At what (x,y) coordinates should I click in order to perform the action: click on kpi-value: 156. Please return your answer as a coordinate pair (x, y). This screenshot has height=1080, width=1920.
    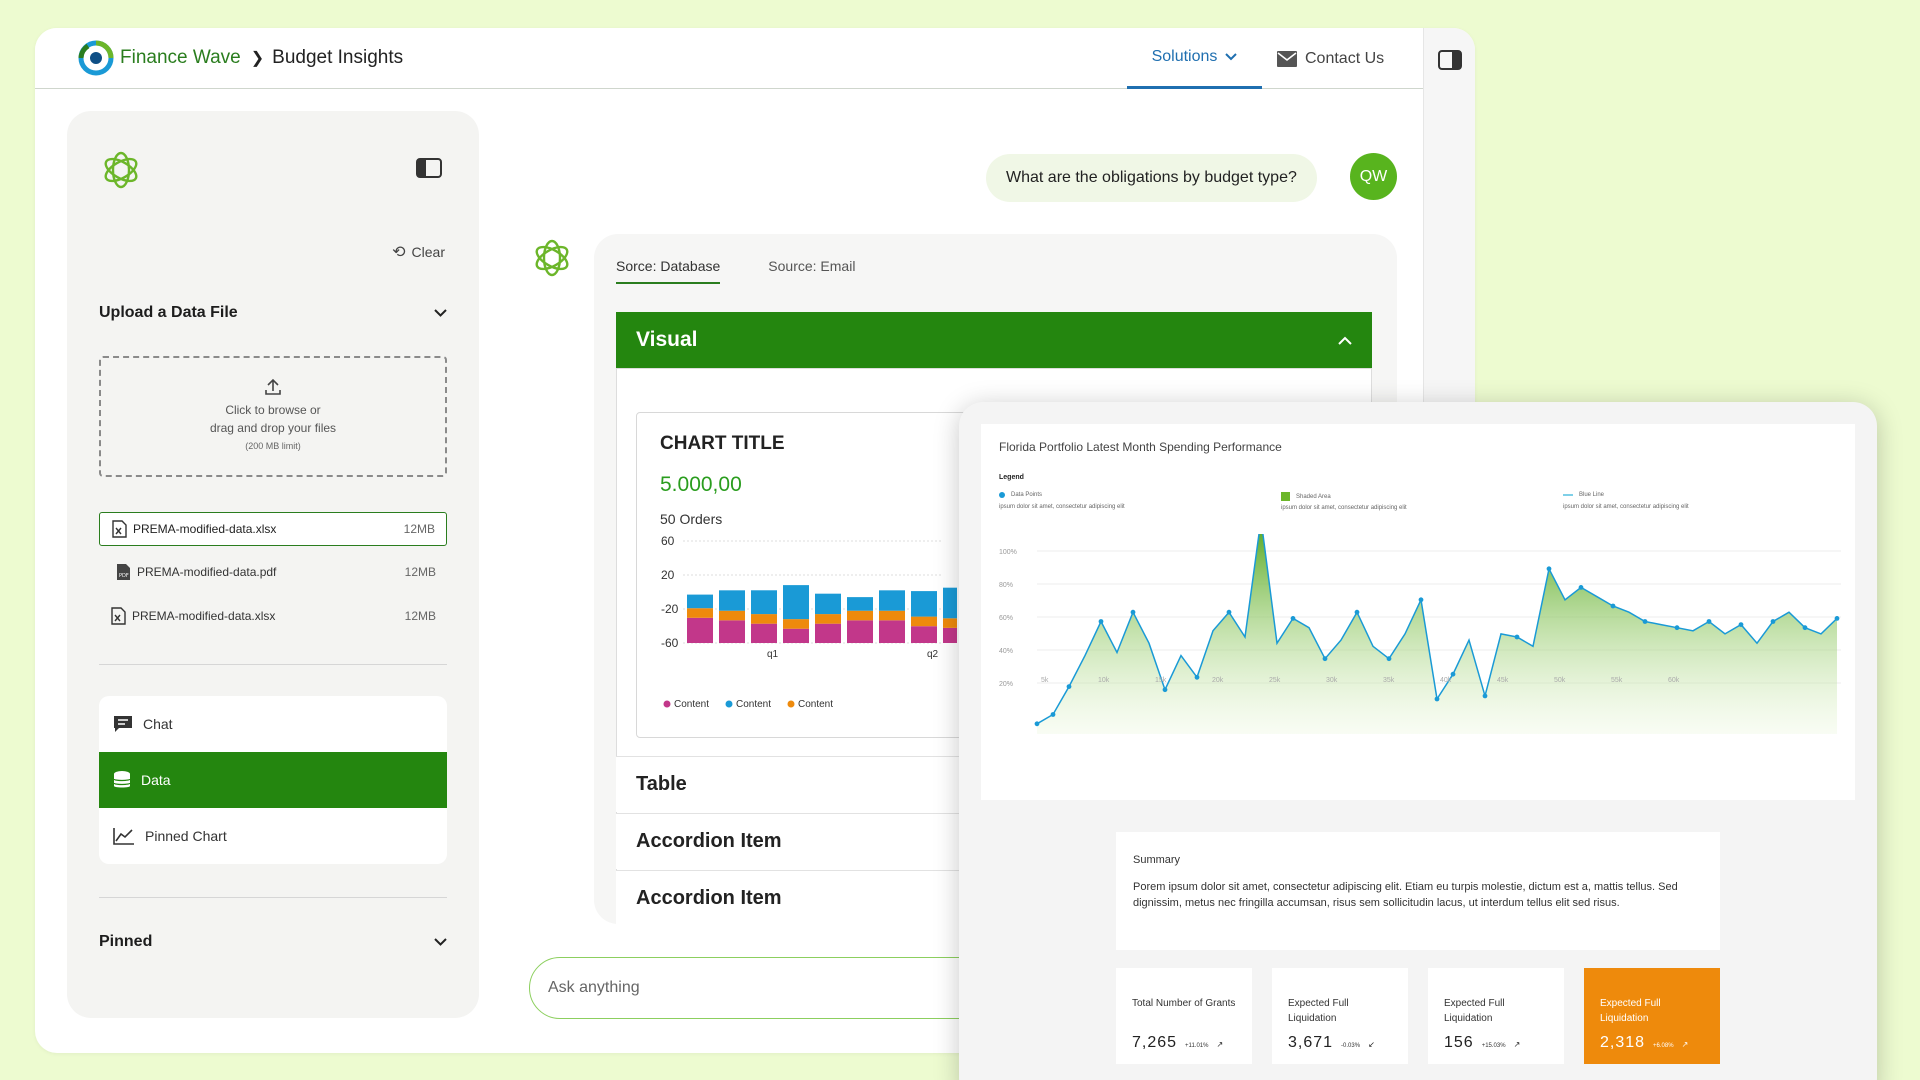
    Looking at the image, I should click on (1459, 1042).